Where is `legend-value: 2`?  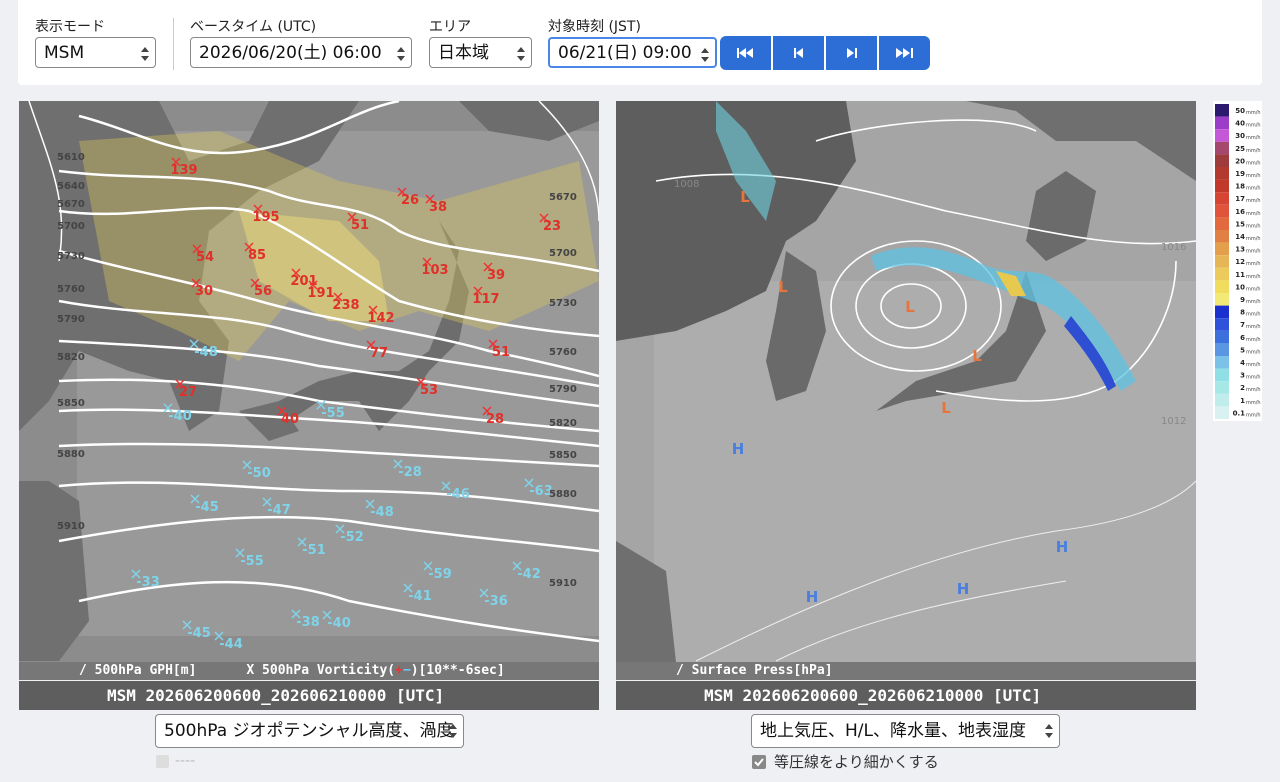
legend-value: 2 is located at coordinates (1242, 388).